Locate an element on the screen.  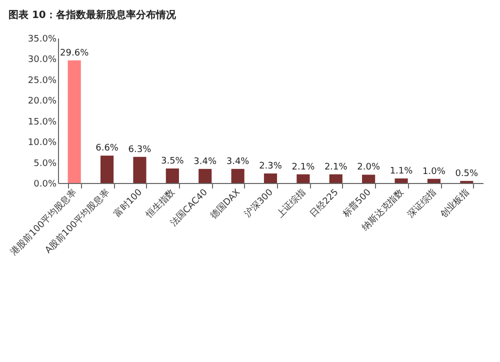
data-label: 1.0% is located at coordinates (434, 171).